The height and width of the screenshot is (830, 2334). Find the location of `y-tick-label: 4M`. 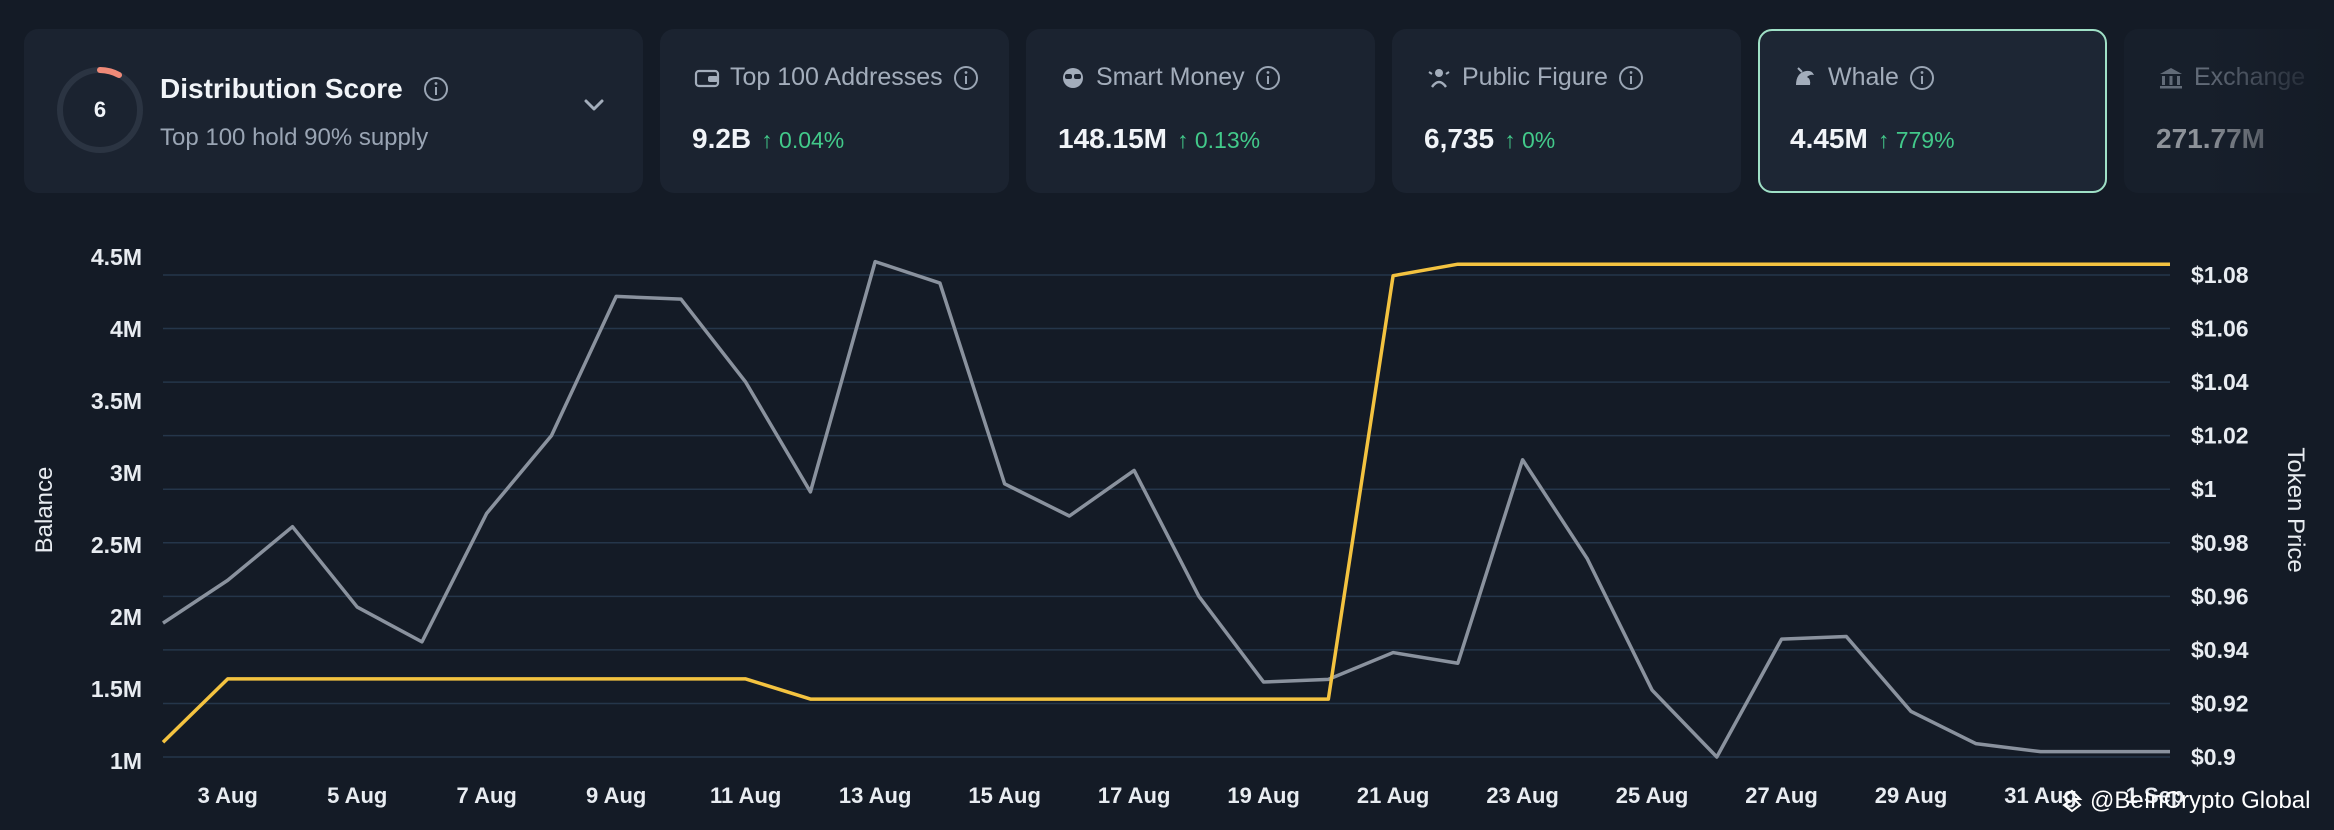

y-tick-label: 4M is located at coordinates (126, 329).